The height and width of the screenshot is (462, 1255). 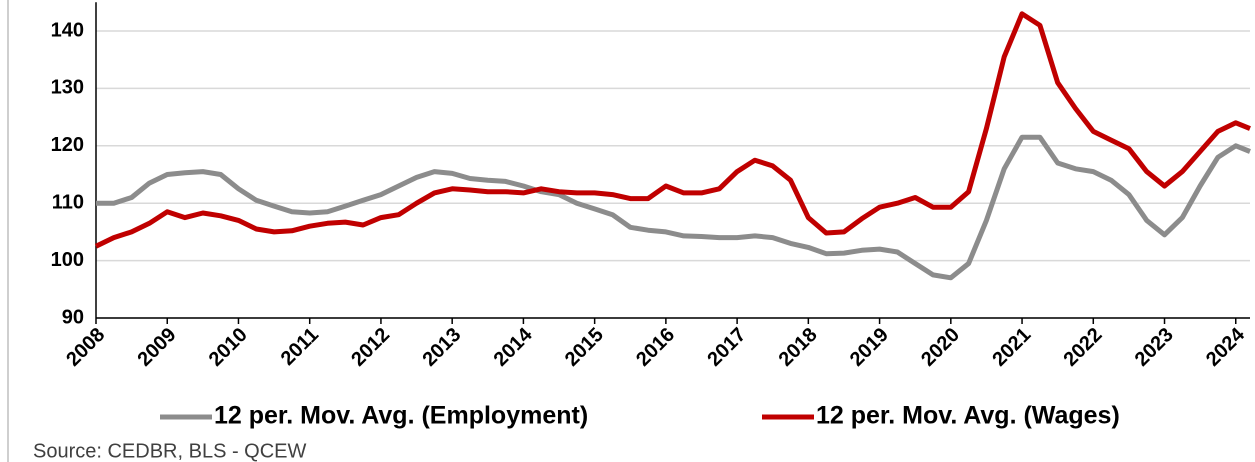 What do you see at coordinates (1083, 347) in the screenshot?
I see `x-tick-label: 2022` at bounding box center [1083, 347].